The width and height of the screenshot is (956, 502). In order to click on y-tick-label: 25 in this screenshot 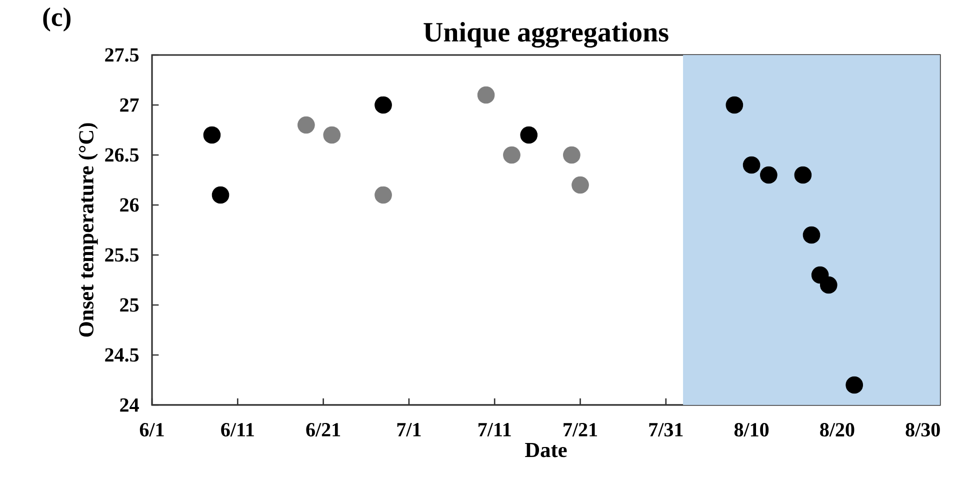, I will do `click(129, 305)`.